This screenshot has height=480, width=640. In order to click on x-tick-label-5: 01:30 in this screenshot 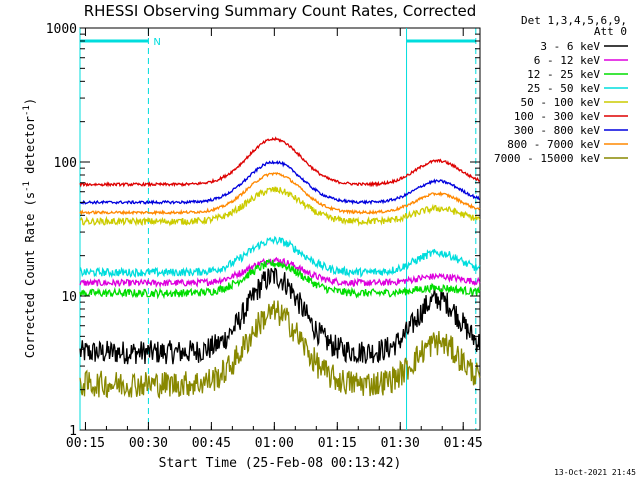, I will do `click(400, 443)`.